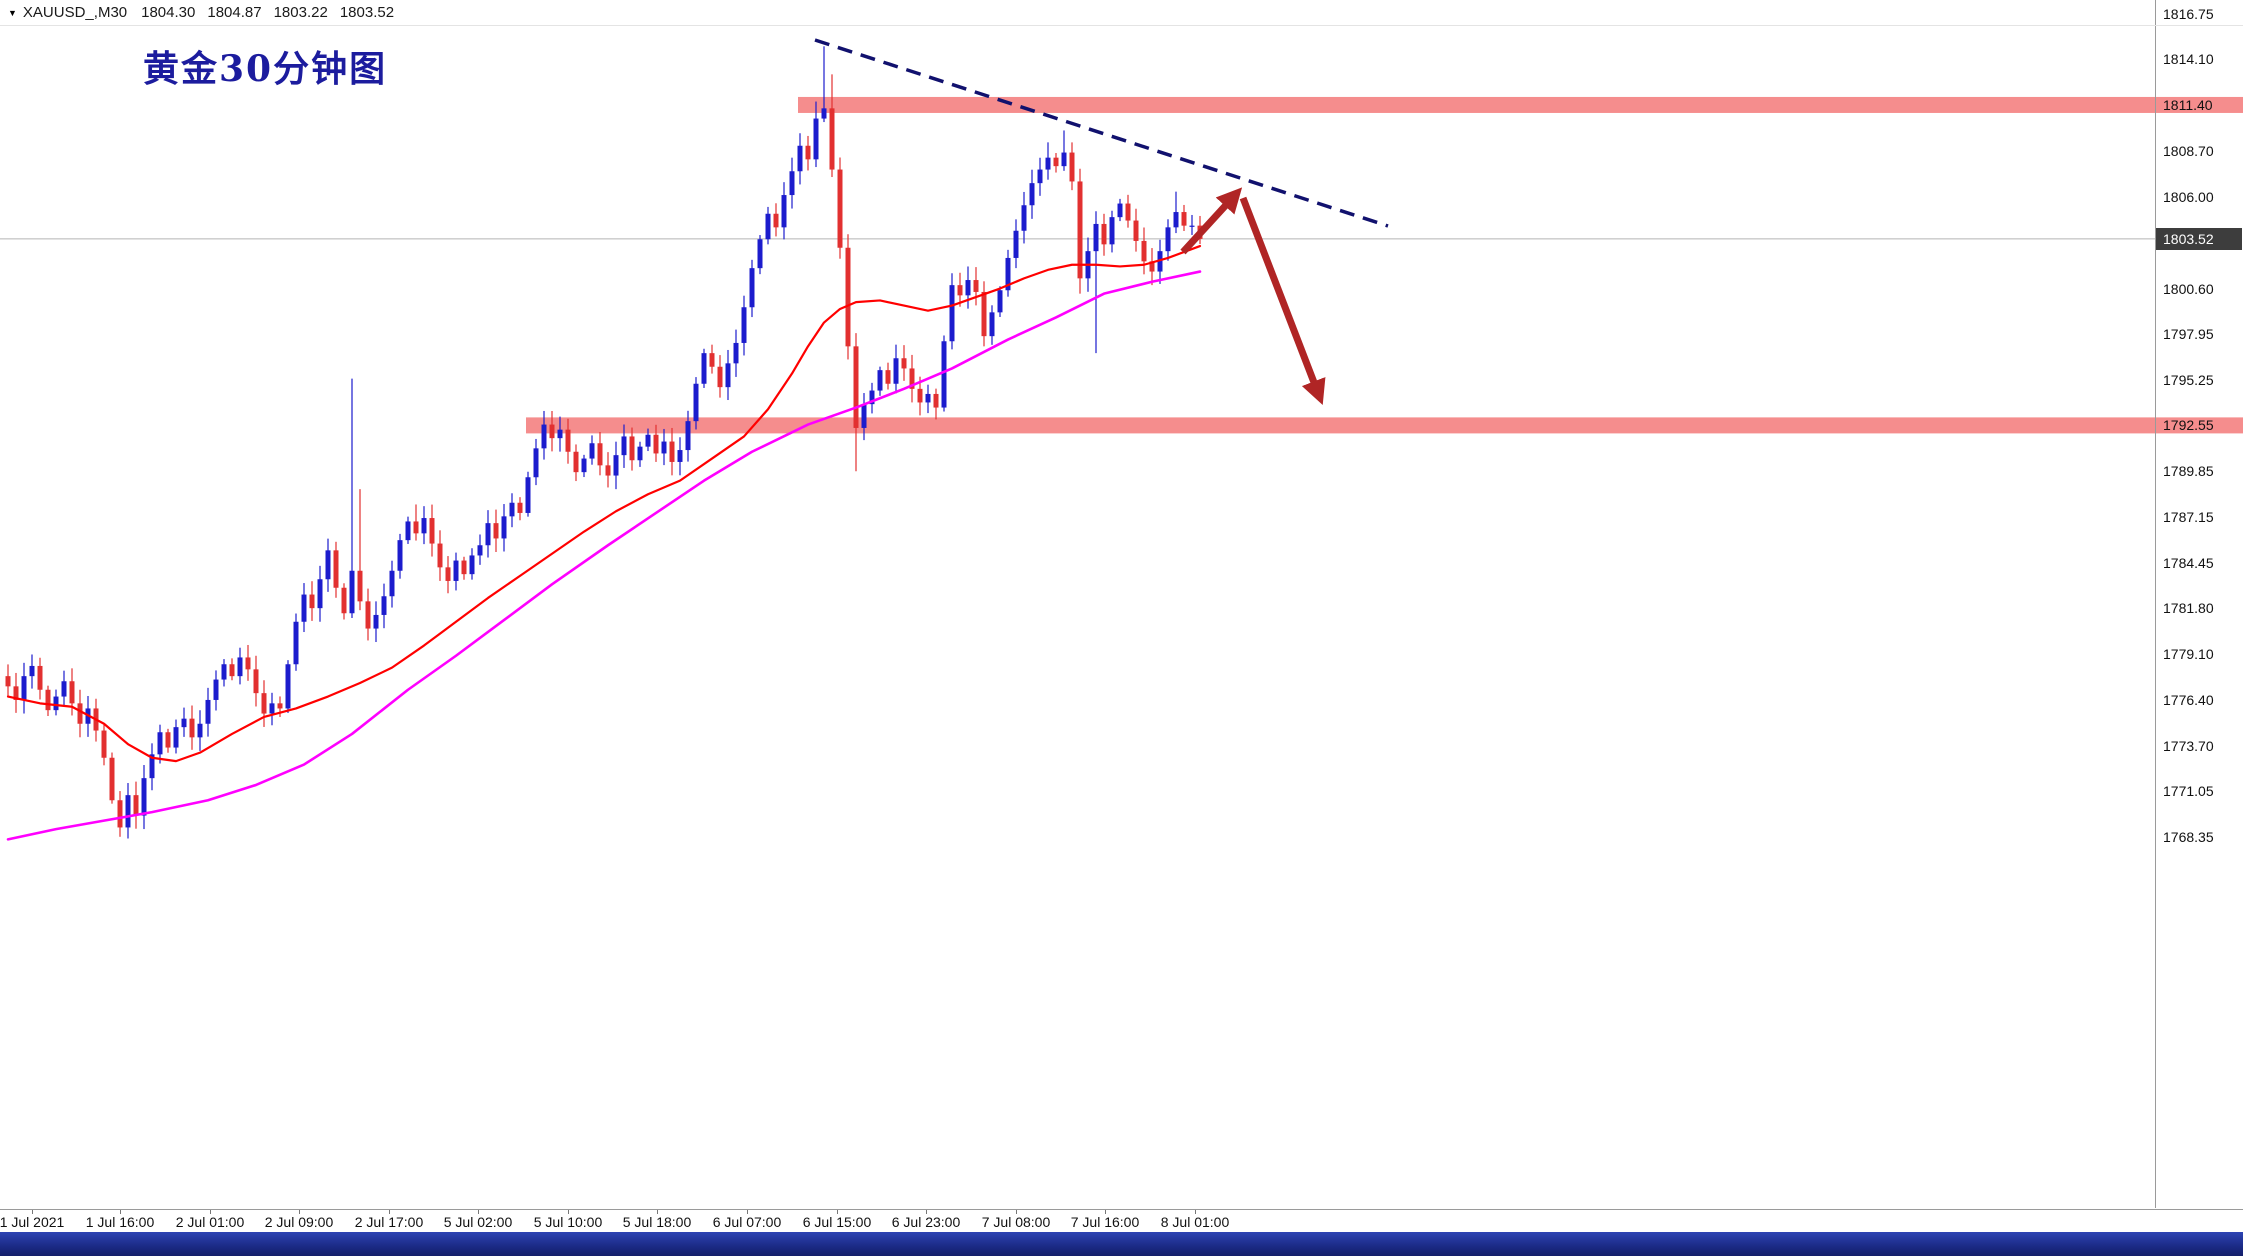  What do you see at coordinates (1195, 1222) in the screenshot?
I see `time-axis-label: 8 Jul 01:00` at bounding box center [1195, 1222].